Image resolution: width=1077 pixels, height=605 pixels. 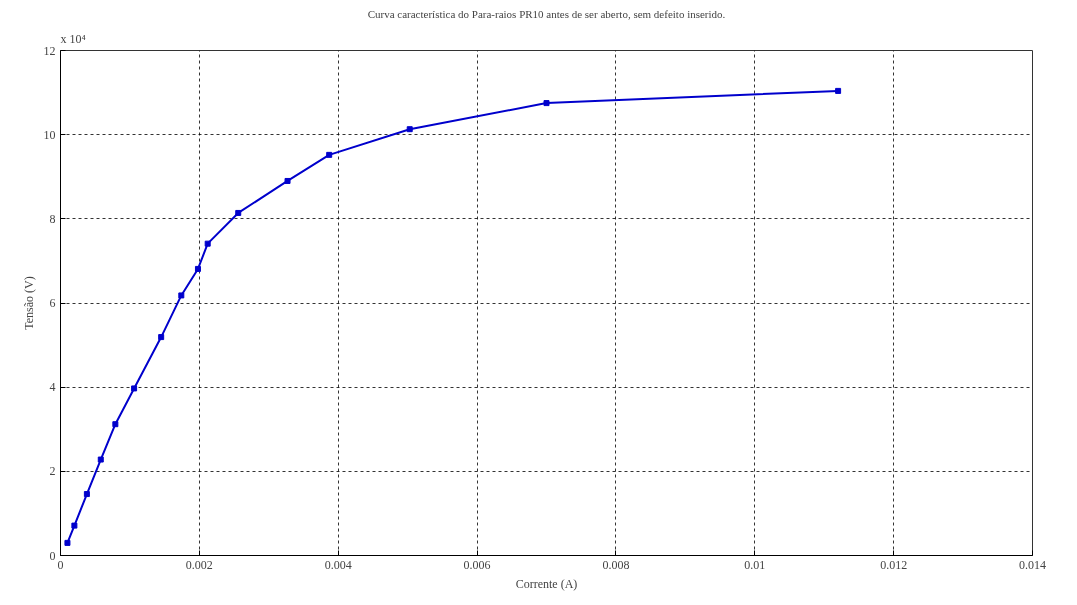 I want to click on chart-title: Curva característica do Para-raios PR10 antes de ser aberto, sem defeito inserido., so click(x=546, y=13).